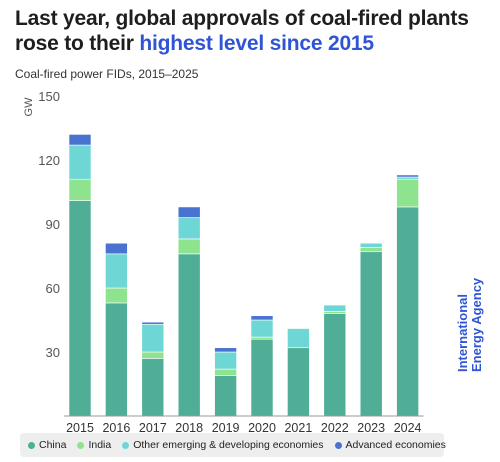 This screenshot has width=500, height=462. Describe the element at coordinates (189, 428) in the screenshot. I see `x-tick-label: 2018` at that location.